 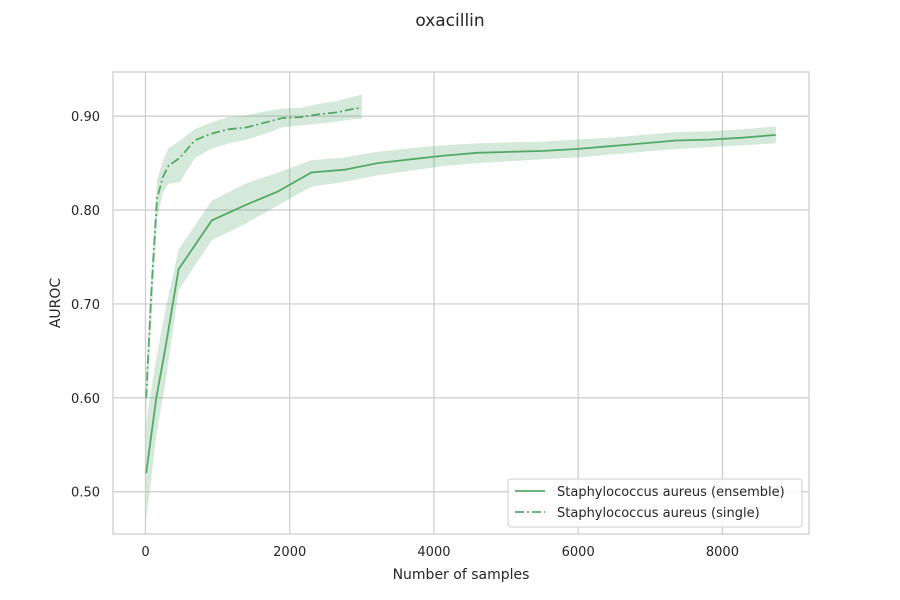 I want to click on legend-label: Staphylococcus aureus (single), so click(x=658, y=513).